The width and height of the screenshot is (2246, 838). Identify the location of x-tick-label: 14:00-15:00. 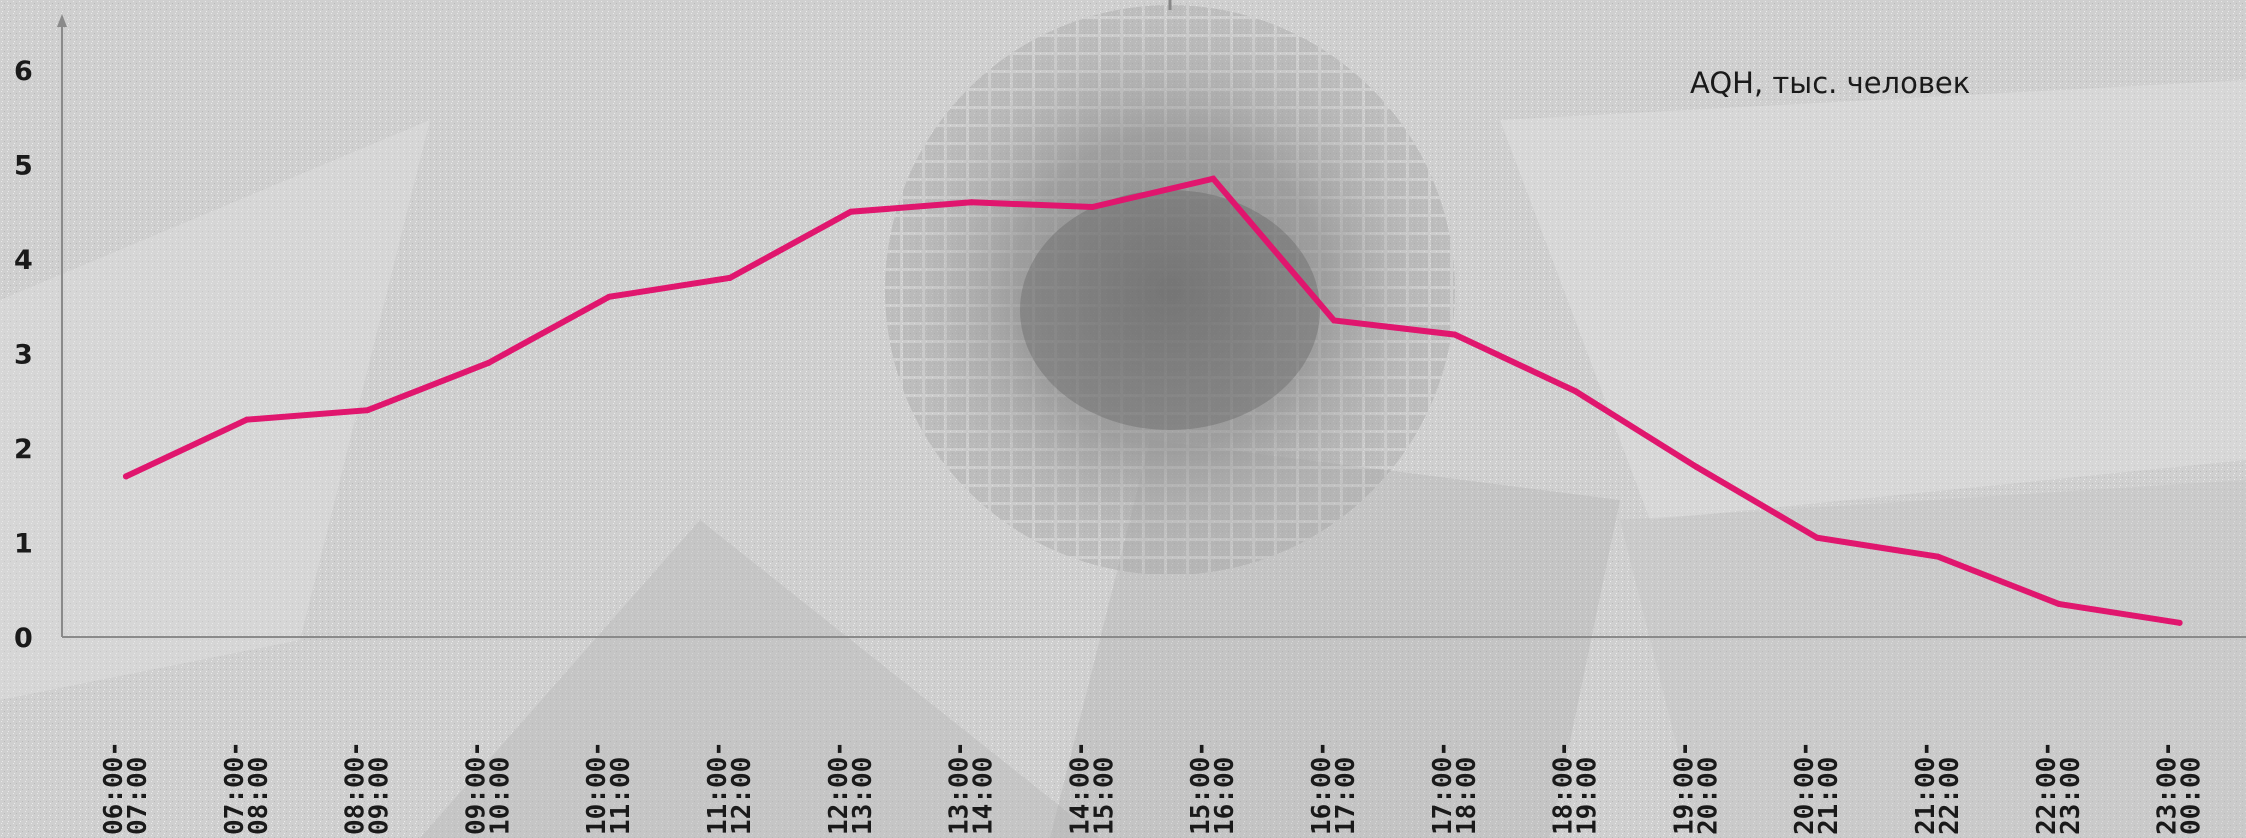
(1092, 788).